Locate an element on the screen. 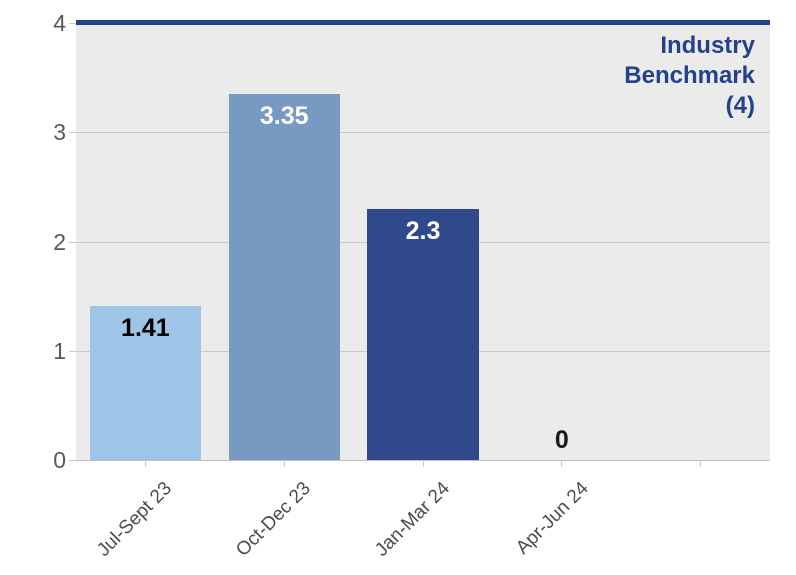  bar-value-label-jul-sept-23: 1.41 is located at coordinates (145, 327).